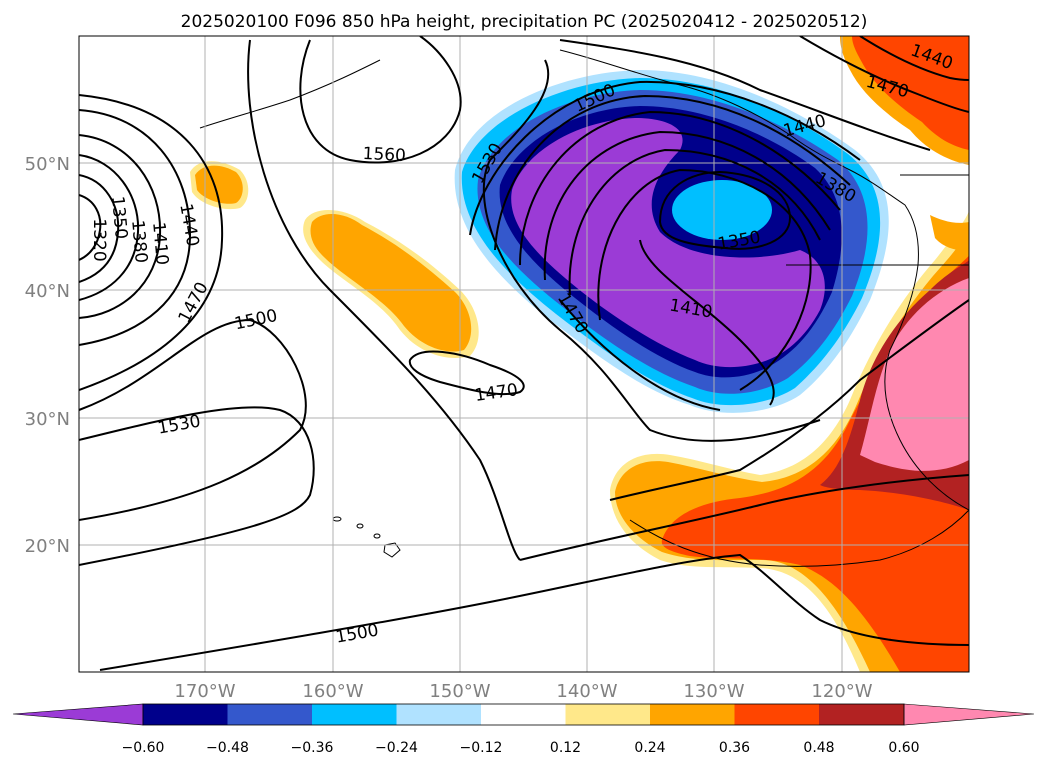  I want to click on colorbar-tick: −0.60, so click(143, 748).